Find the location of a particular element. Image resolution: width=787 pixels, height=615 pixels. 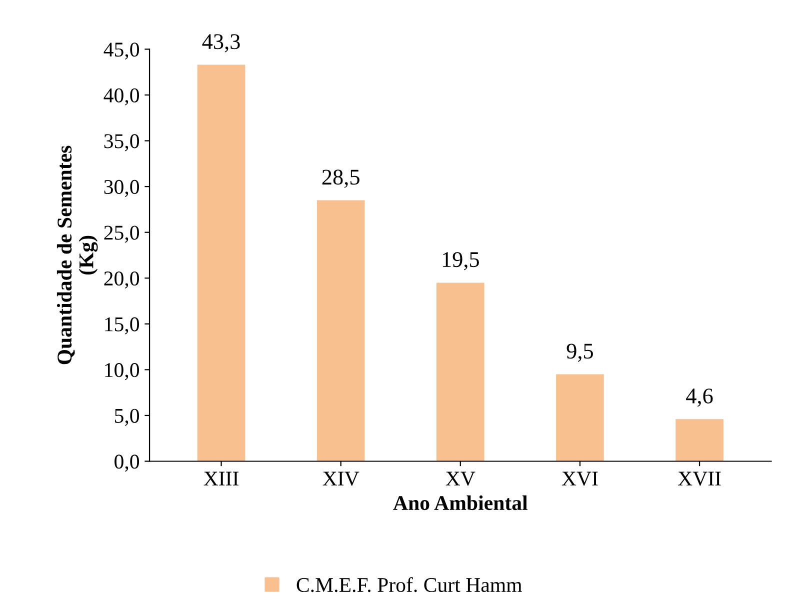

y-tick-label: 35,0 is located at coordinates (122, 143).